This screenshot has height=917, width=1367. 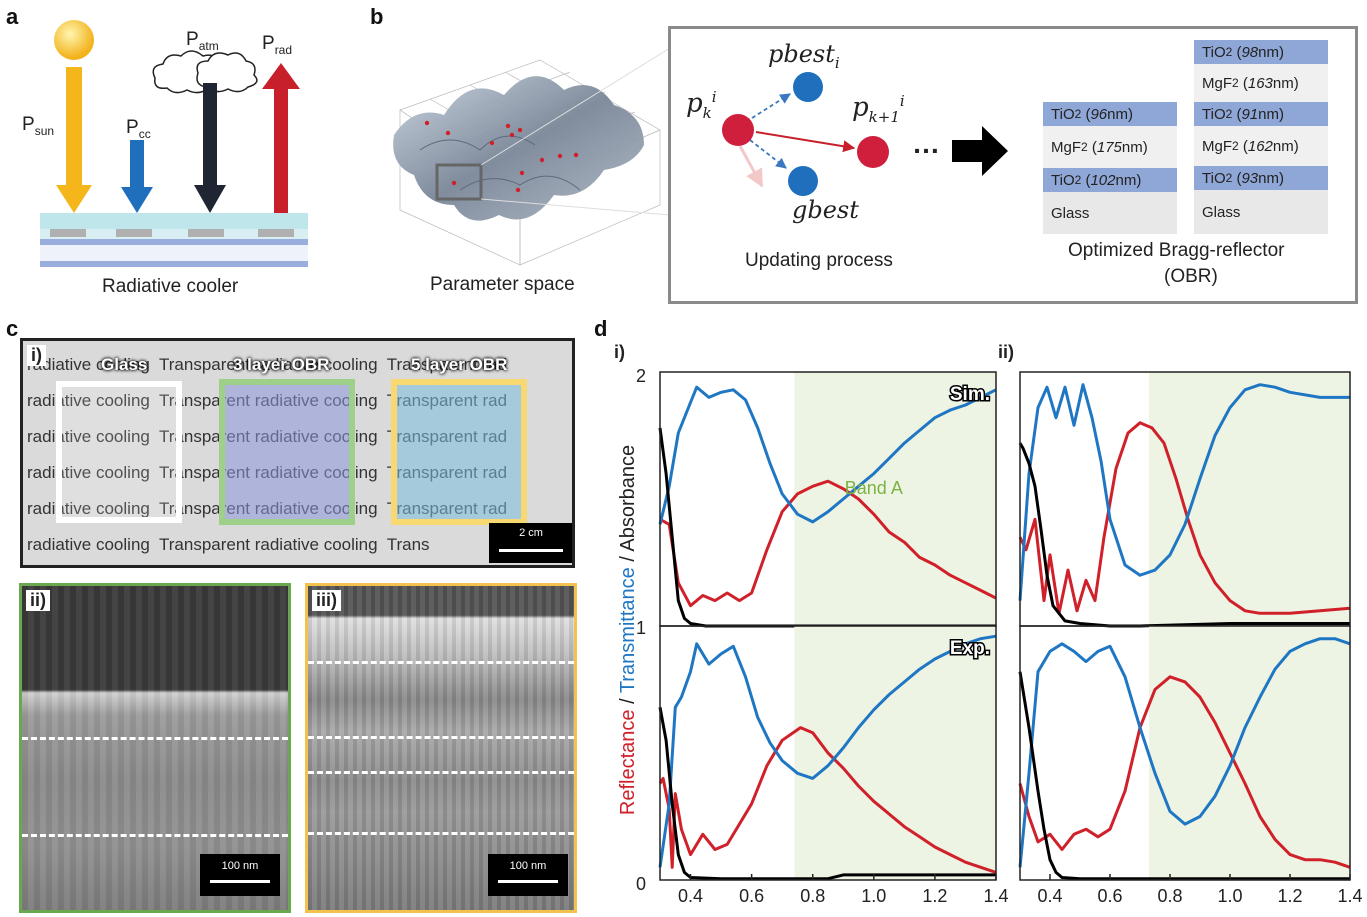 What do you see at coordinates (1261, 178) in the screenshot?
I see `stack2-layer-5: TiO 2 (93 nm)` at bounding box center [1261, 178].